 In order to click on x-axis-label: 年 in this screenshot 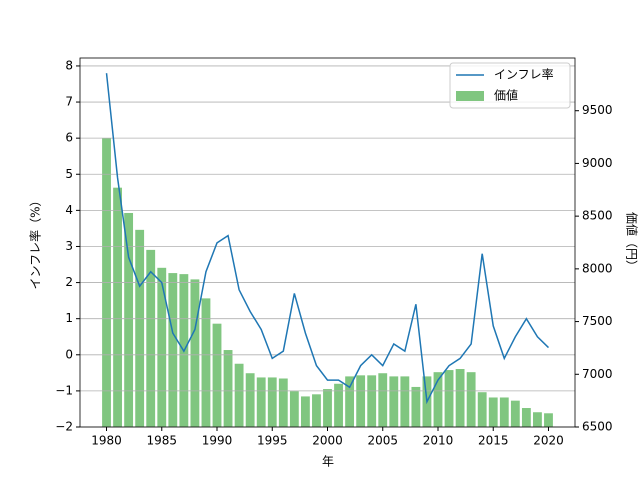, I will do `click(328, 462)`.